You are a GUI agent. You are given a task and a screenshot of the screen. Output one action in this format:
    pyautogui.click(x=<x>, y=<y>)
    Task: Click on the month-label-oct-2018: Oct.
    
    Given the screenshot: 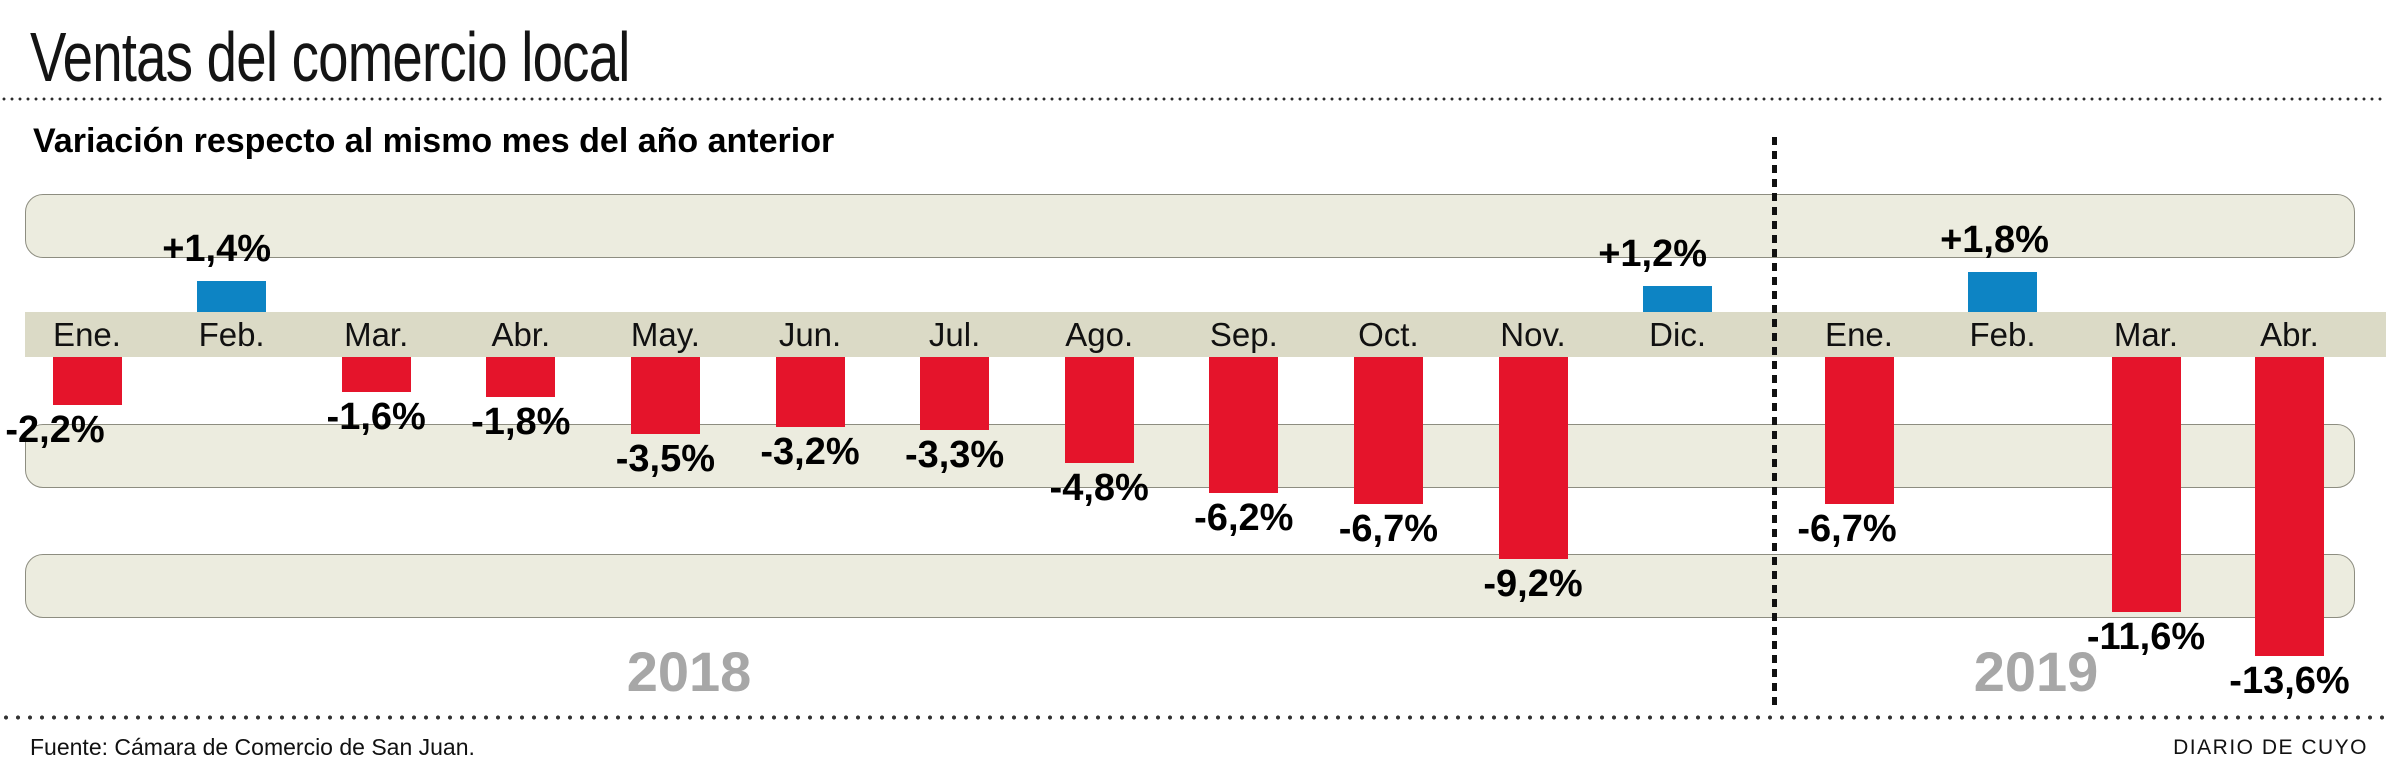 What is the action you would take?
    pyautogui.click(x=1388, y=334)
    